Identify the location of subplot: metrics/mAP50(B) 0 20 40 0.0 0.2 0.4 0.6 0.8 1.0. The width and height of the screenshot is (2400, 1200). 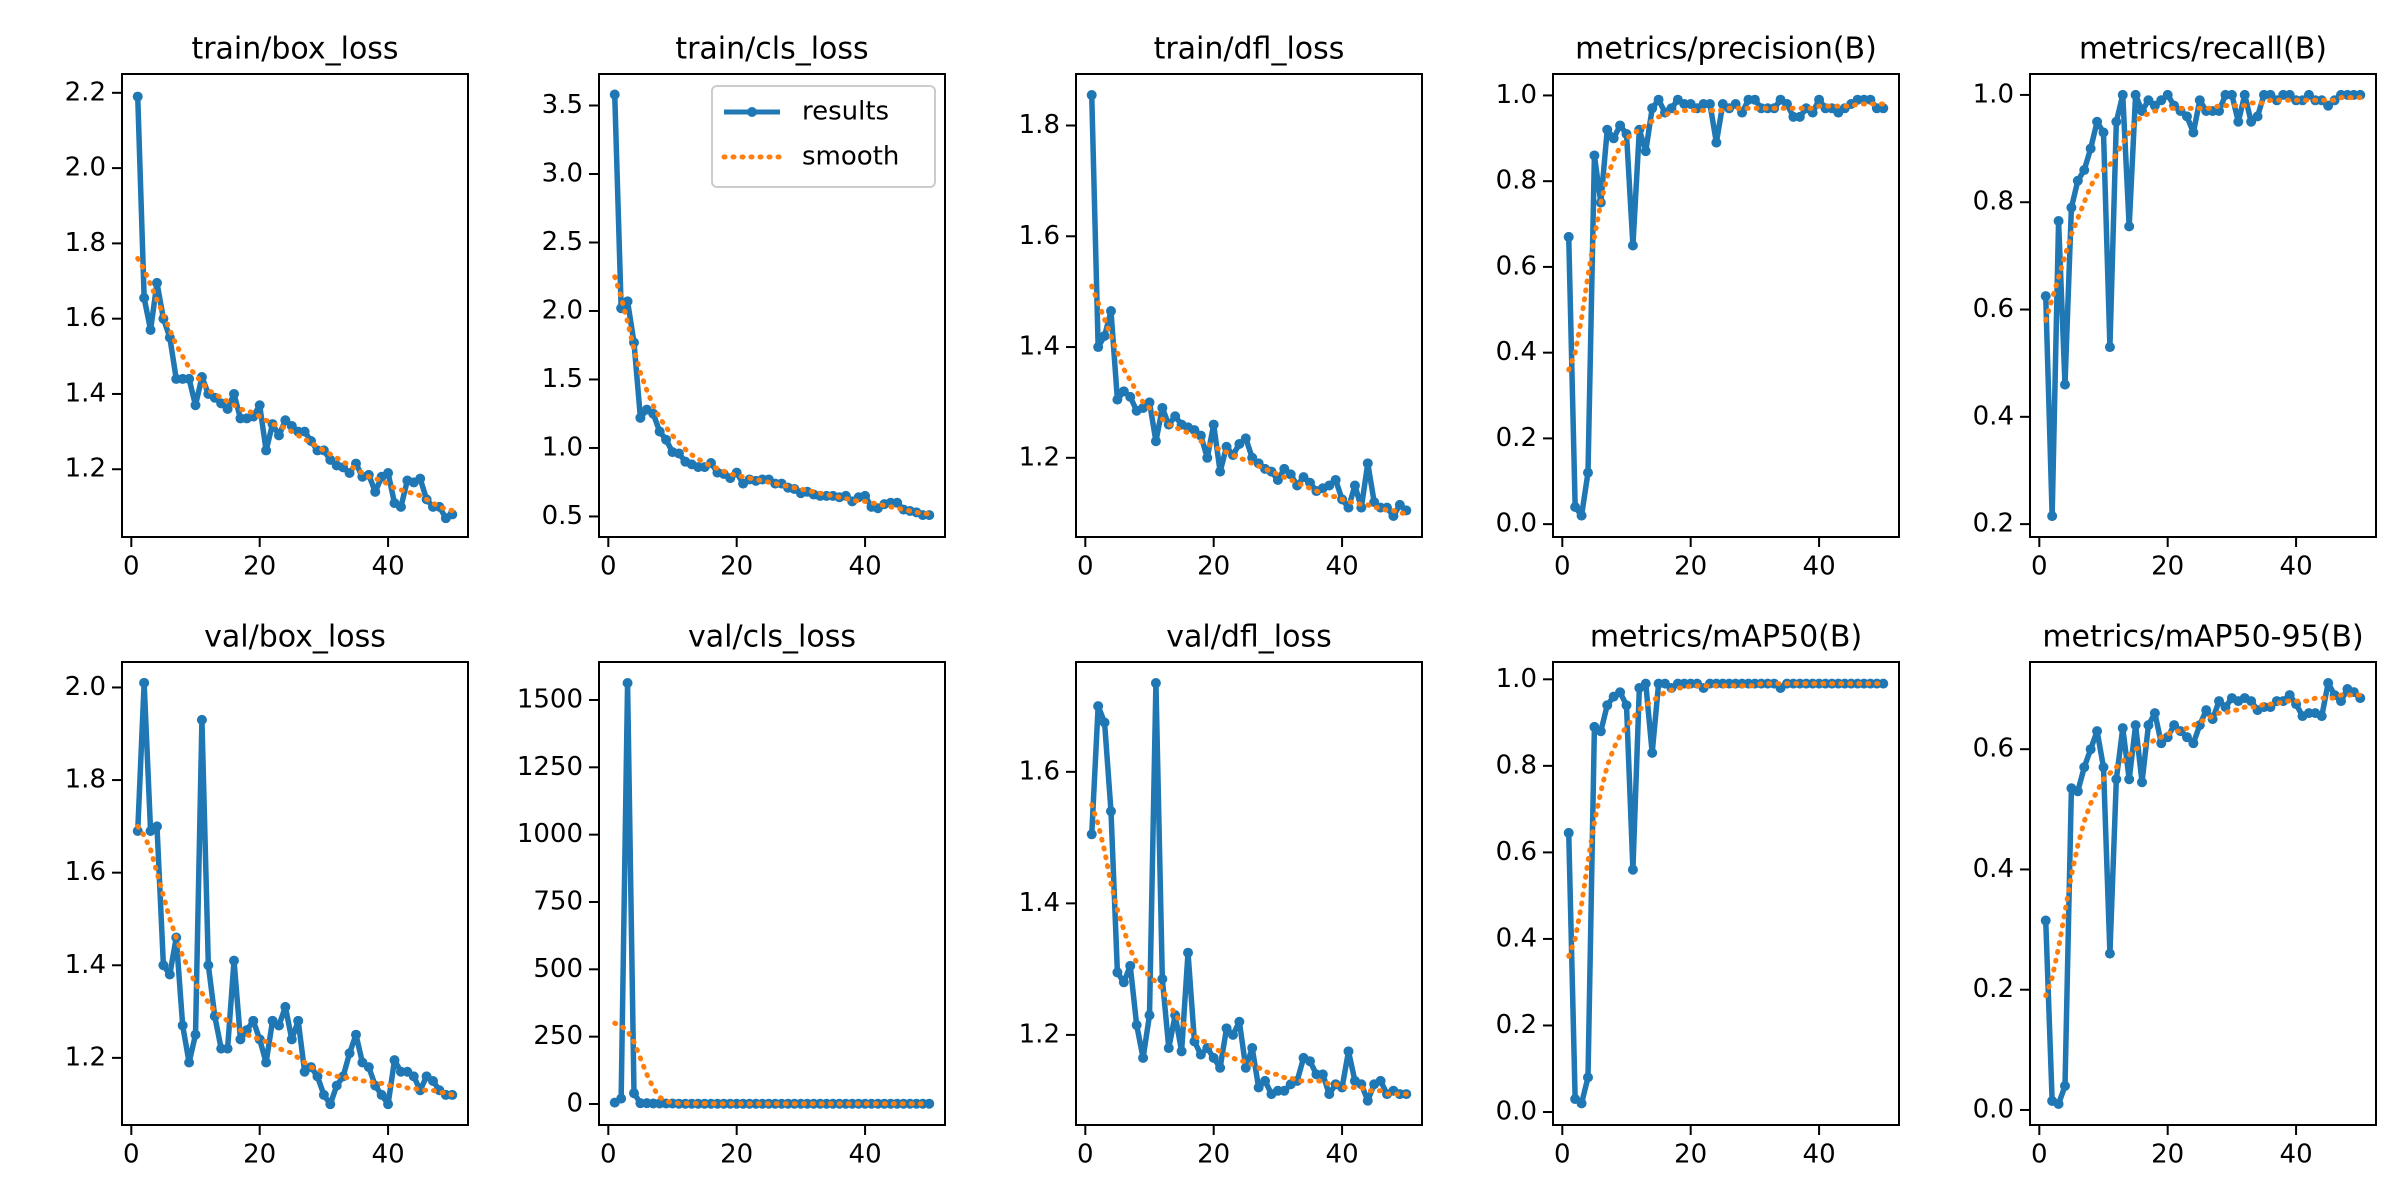
(1698, 895).